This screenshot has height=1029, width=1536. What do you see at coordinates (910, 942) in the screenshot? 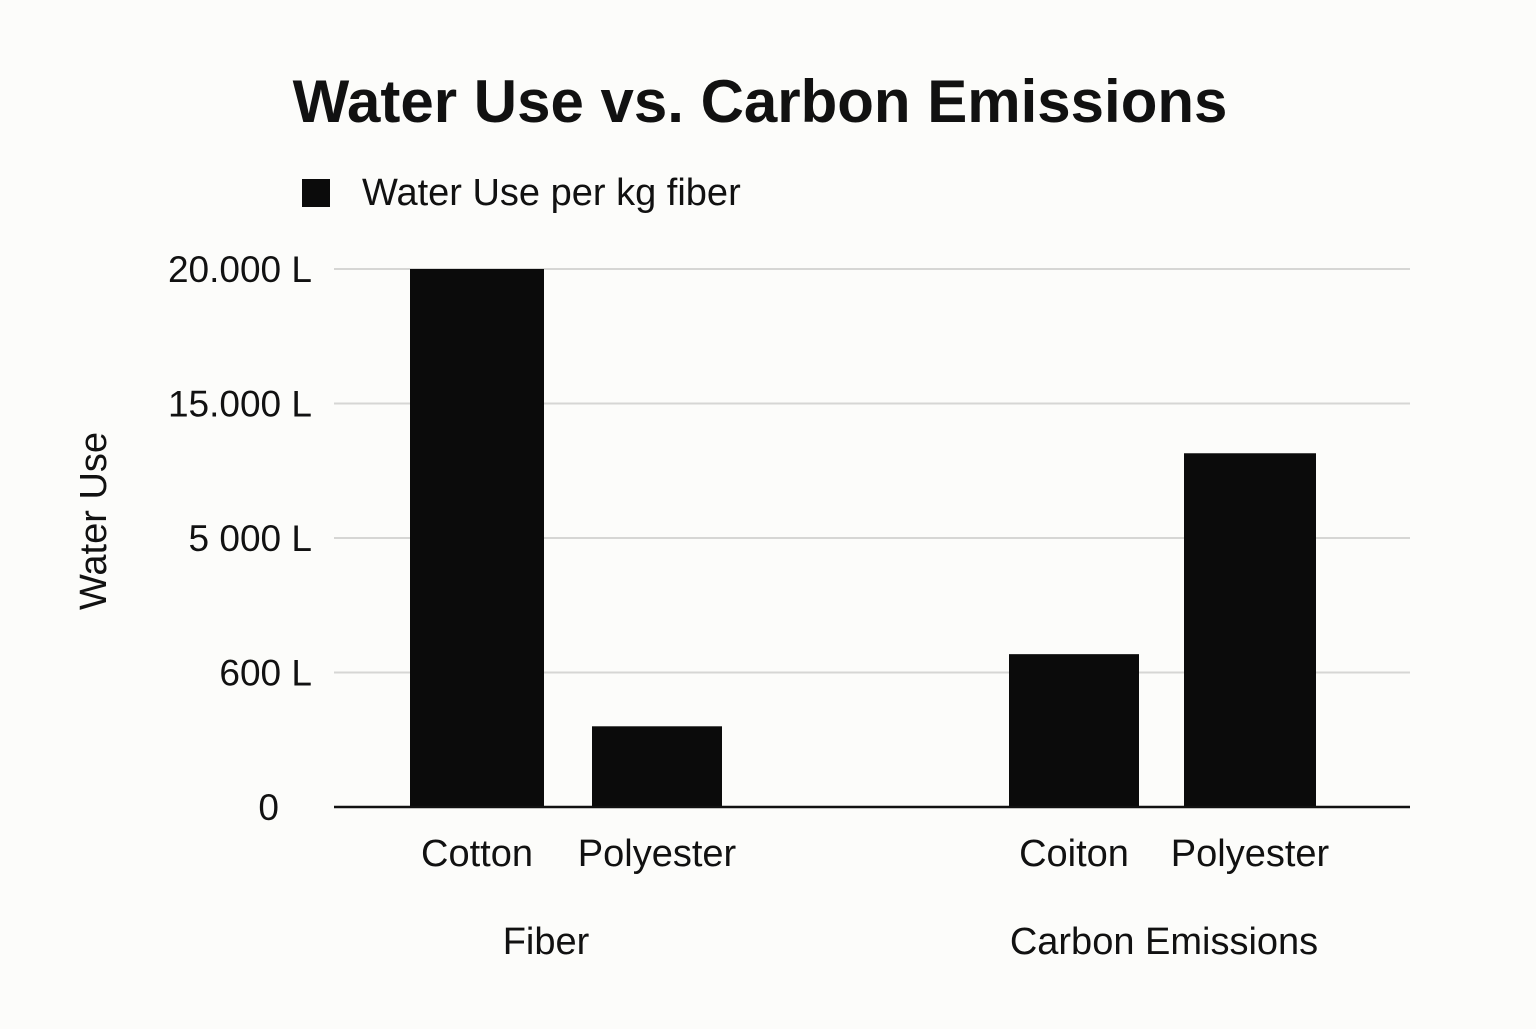
I see `group-labels: Fiber Carbon Emissions` at bounding box center [910, 942].